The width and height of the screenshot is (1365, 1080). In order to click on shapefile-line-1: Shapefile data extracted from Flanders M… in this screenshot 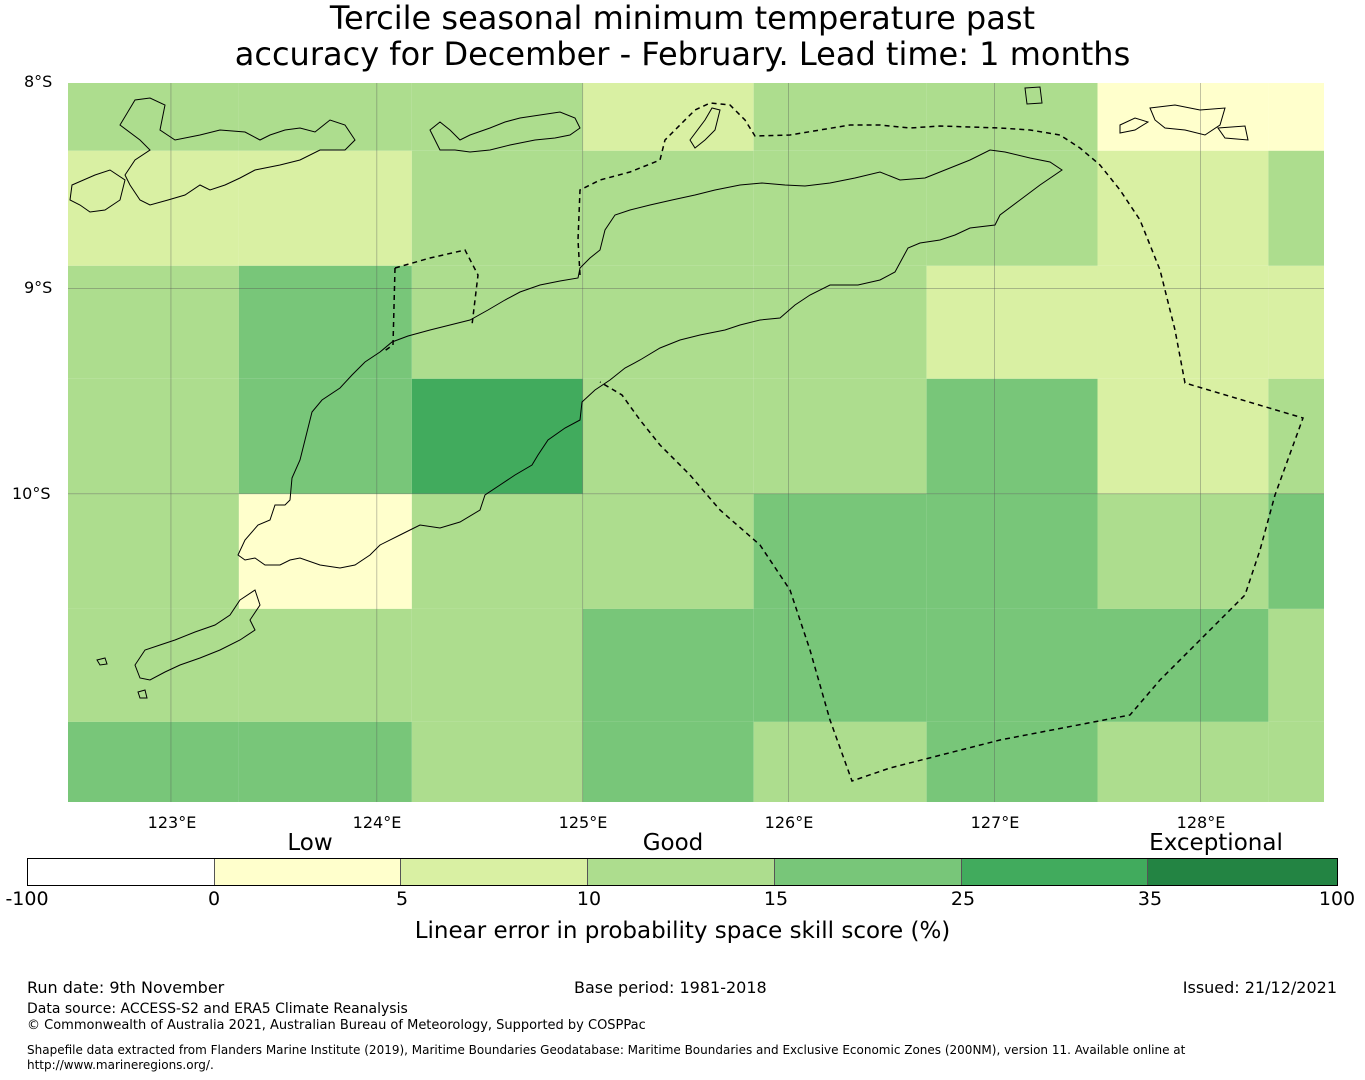, I will do `click(606, 1050)`.